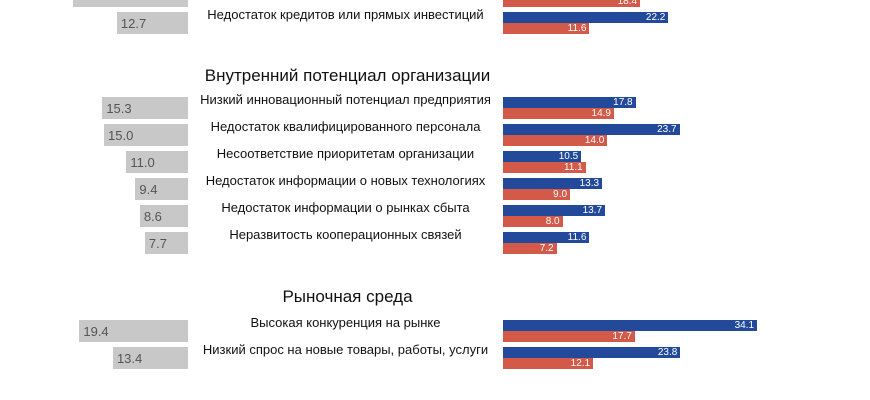 The width and height of the screenshot is (870, 400). I want to click on gray-bar: 12.7, so click(152, 23).